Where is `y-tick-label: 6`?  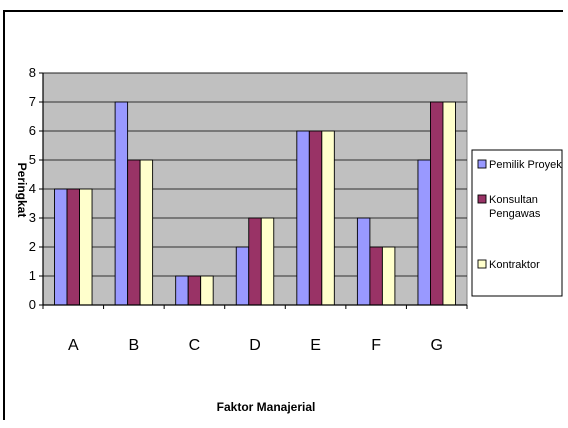
y-tick-label: 6 is located at coordinates (32, 130).